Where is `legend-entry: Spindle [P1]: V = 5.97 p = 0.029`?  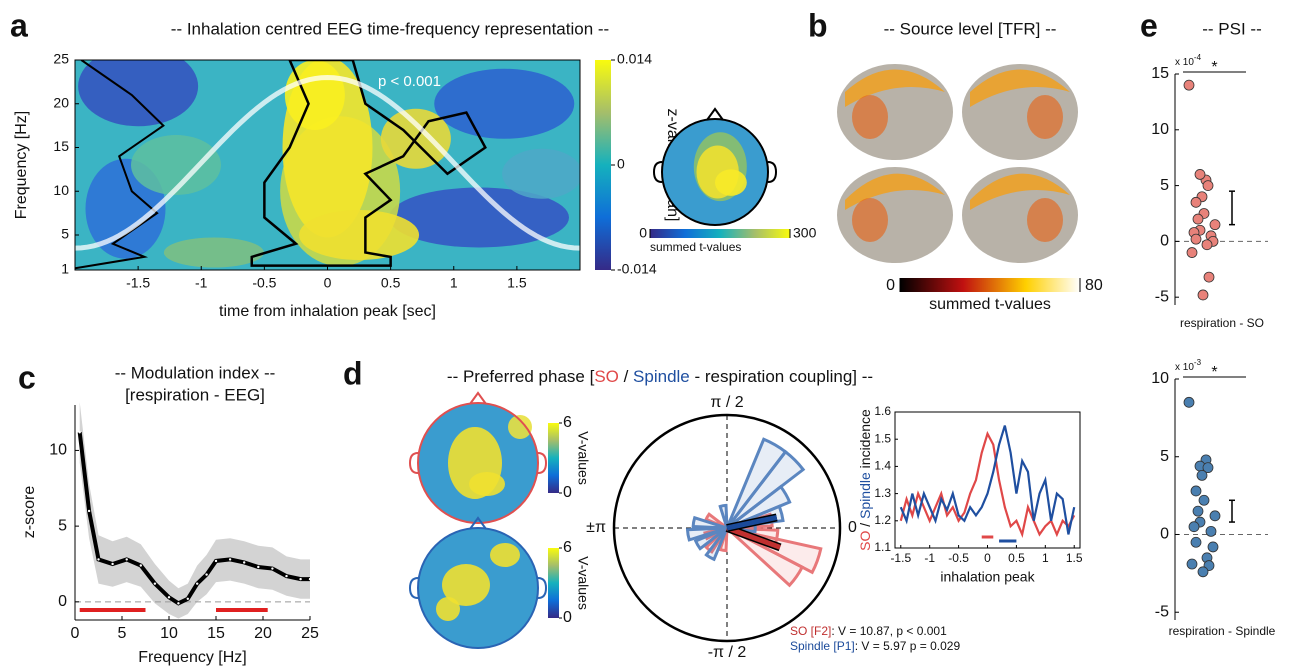
legend-entry: Spindle [P1]: V = 5.97 p = 0.029 is located at coordinates (875, 646).